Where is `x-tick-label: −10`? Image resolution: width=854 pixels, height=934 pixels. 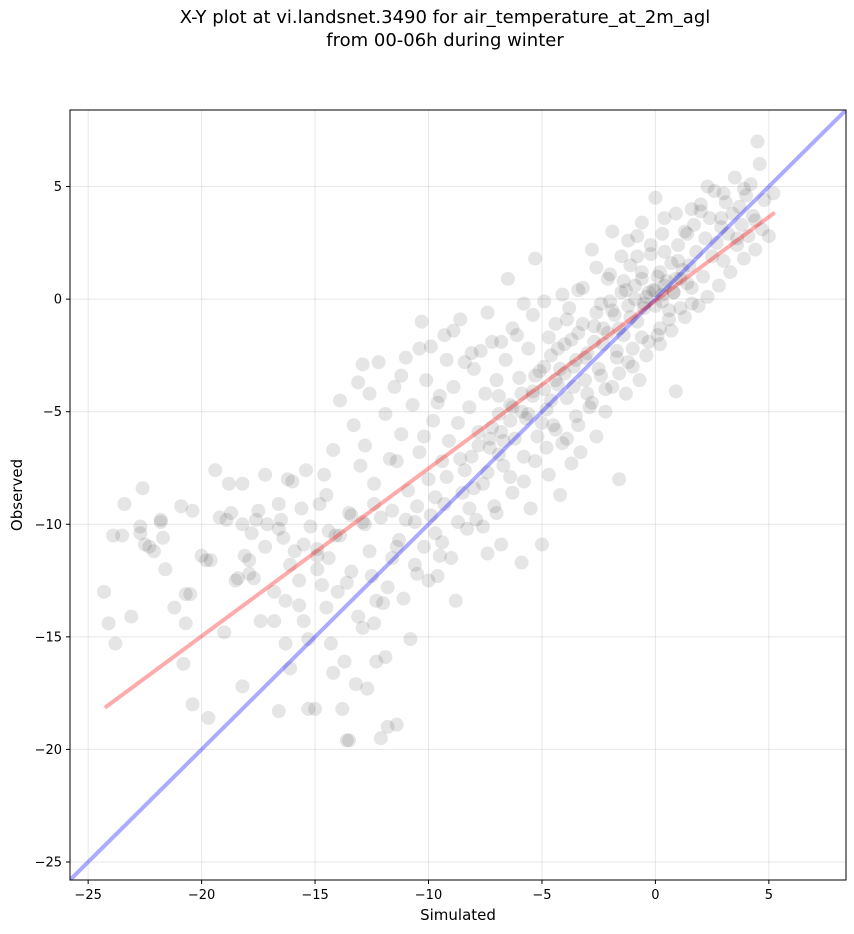 x-tick-label: −10 is located at coordinates (428, 895).